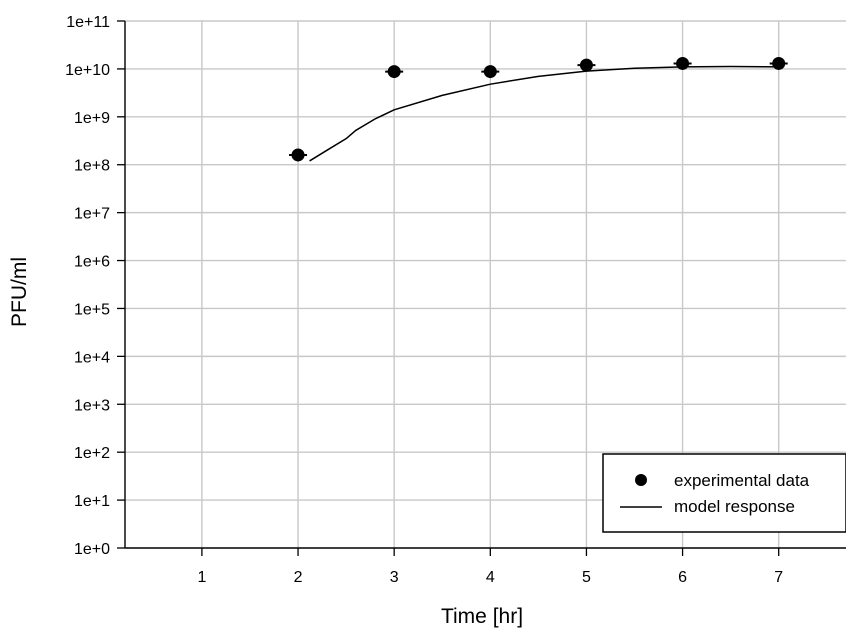  What do you see at coordinates (482, 616) in the screenshot?
I see `x-axis-title: Time [hr]` at bounding box center [482, 616].